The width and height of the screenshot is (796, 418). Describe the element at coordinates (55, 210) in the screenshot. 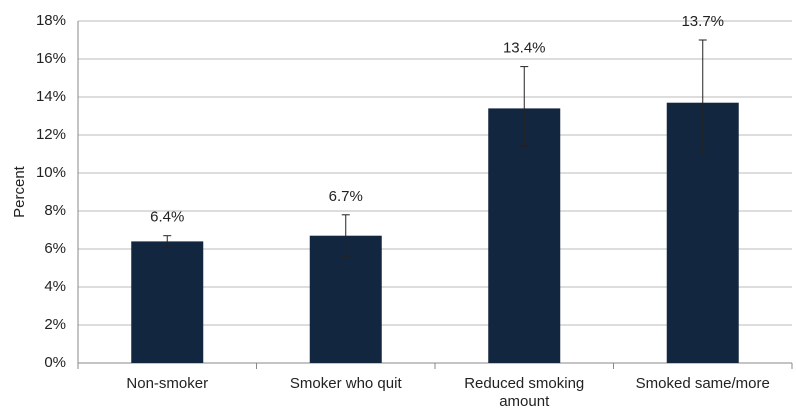

I see `y-tick-label: 8%` at that location.